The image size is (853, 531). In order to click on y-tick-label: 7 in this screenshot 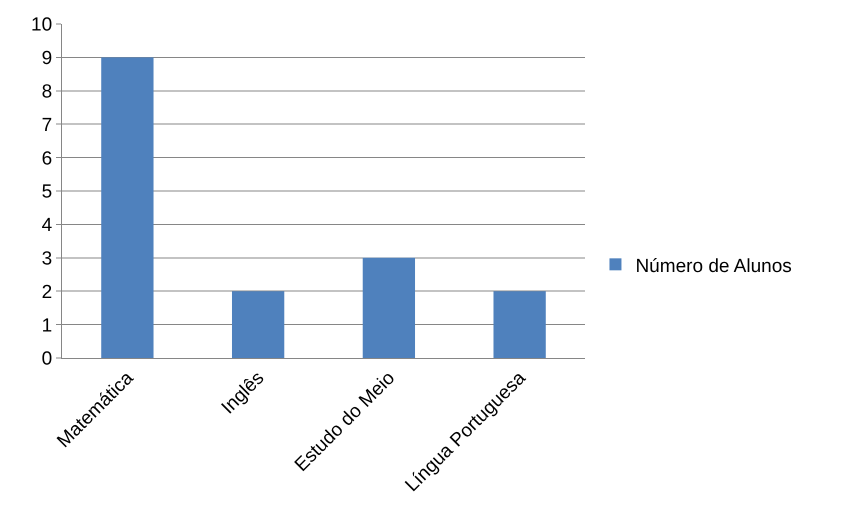, I will do `click(47, 125)`.